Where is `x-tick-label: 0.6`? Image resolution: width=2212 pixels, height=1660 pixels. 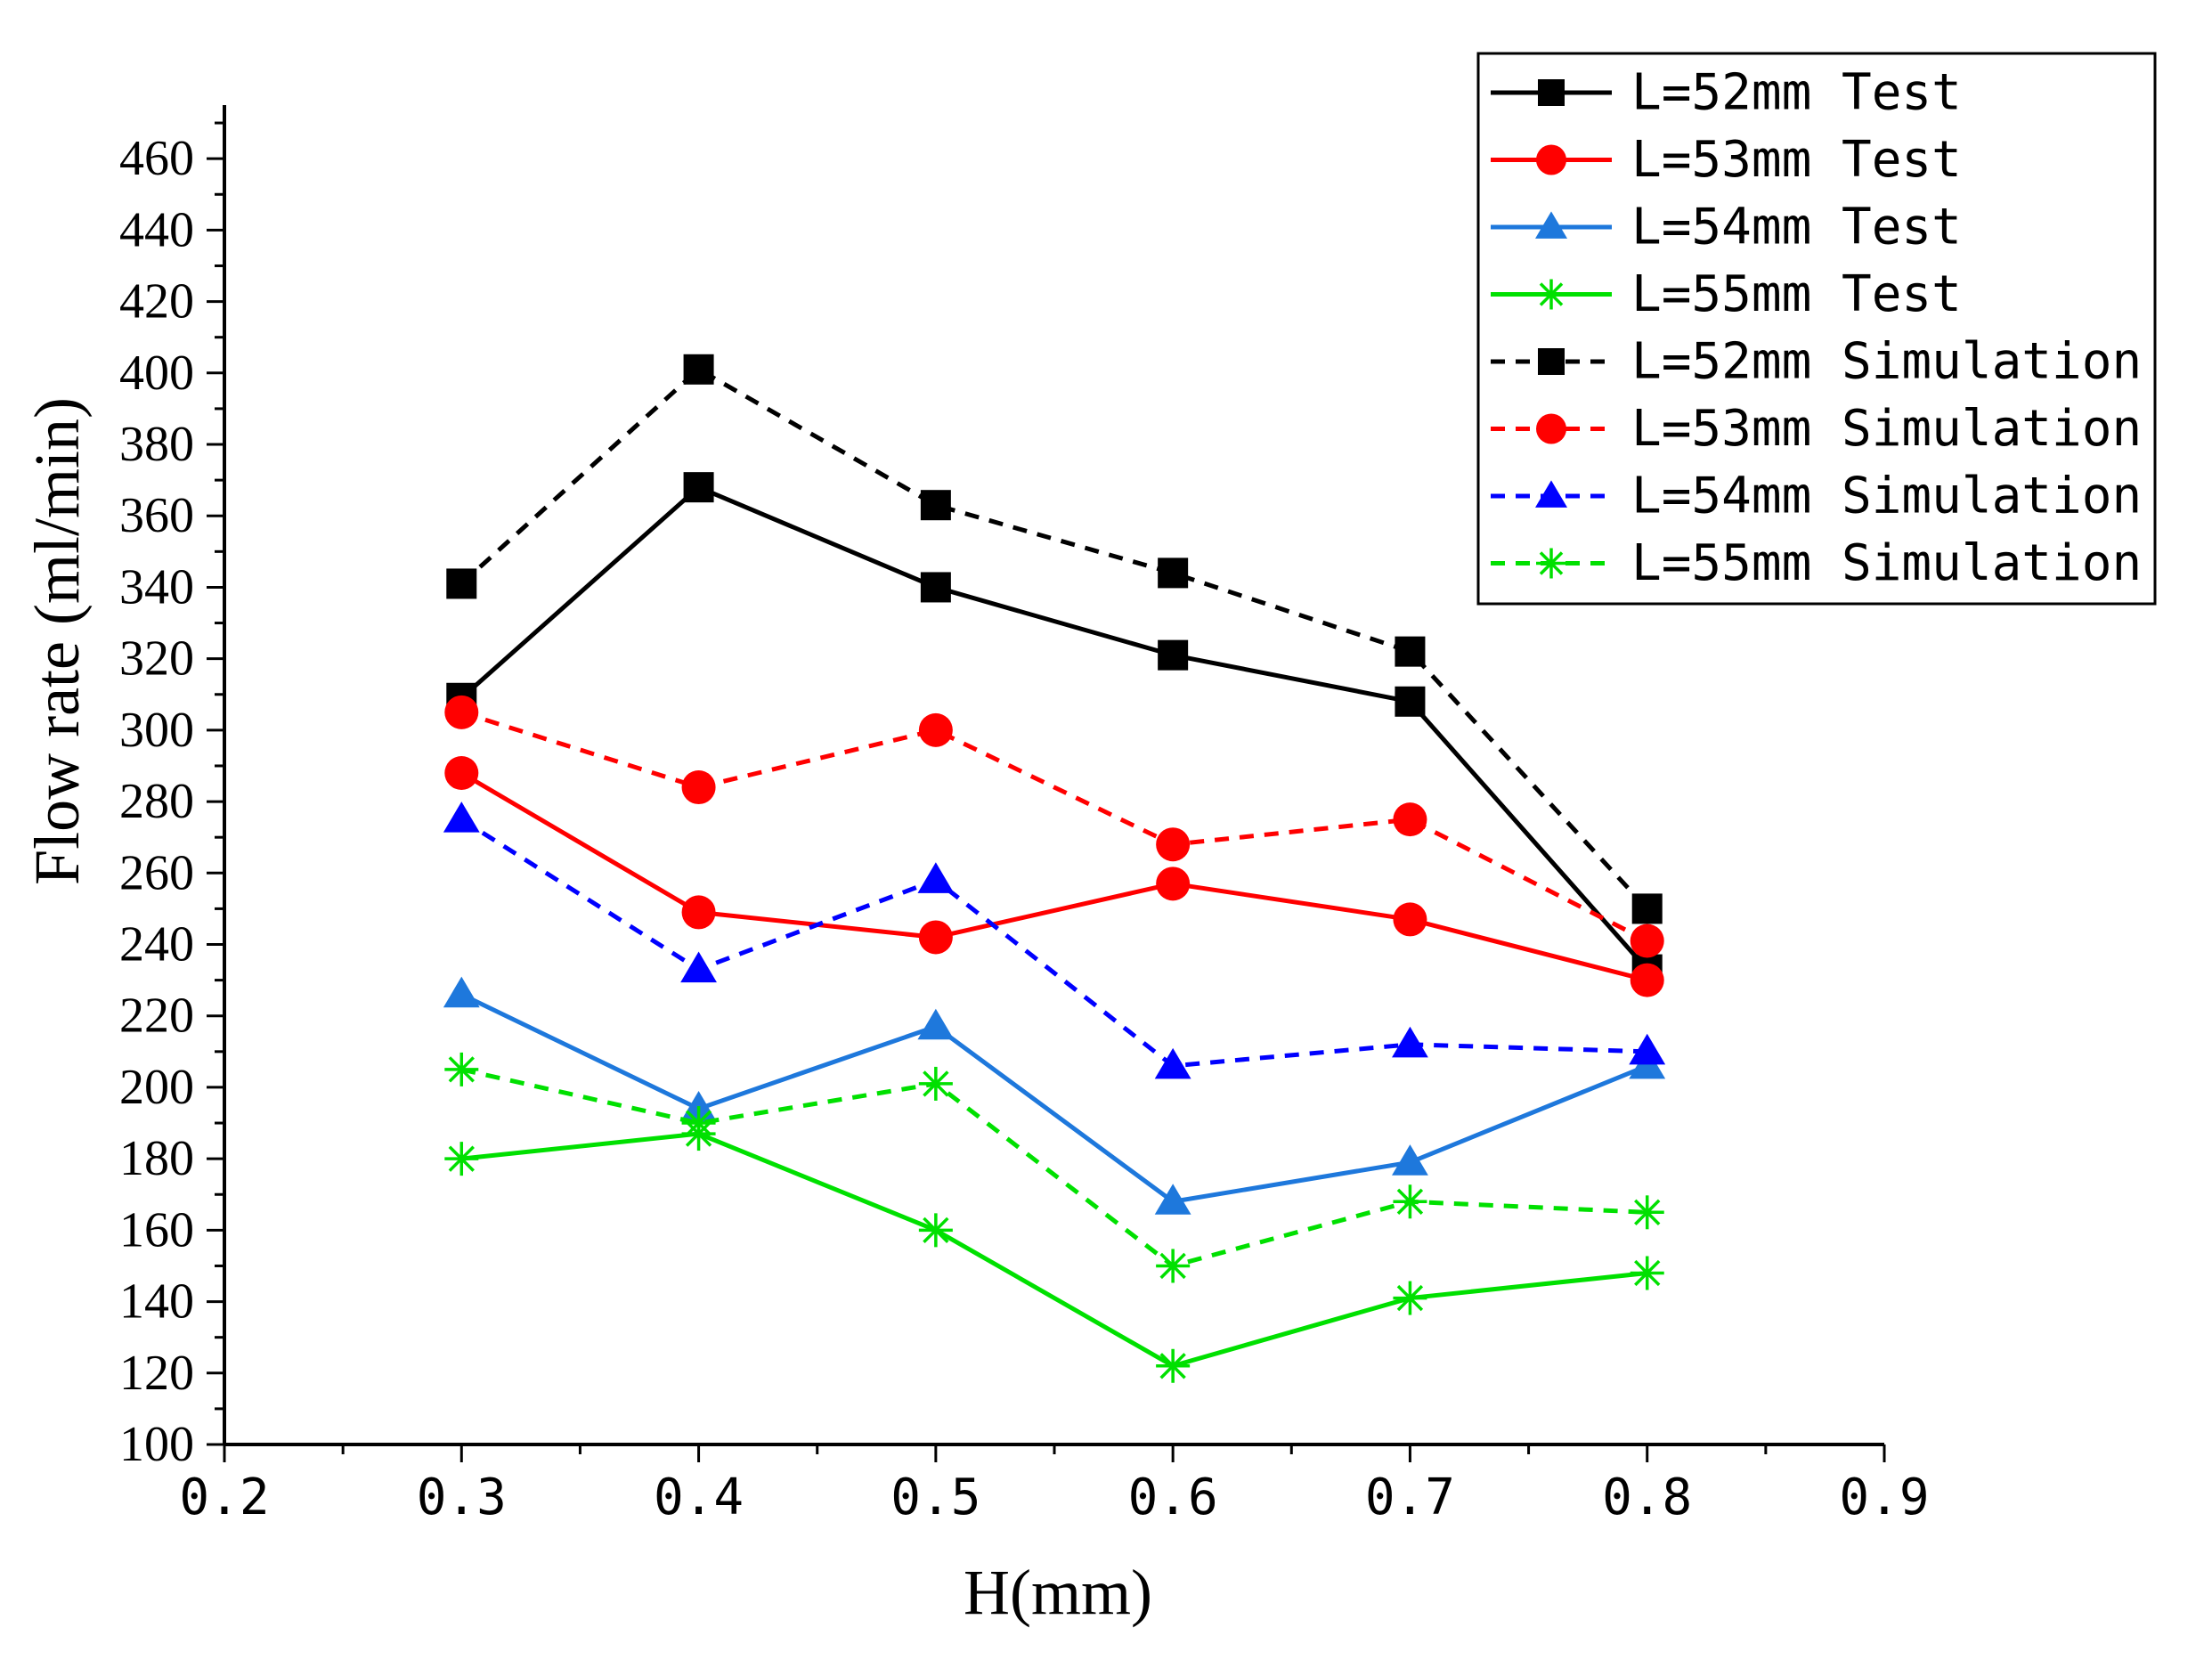
x-tick-label: 0.6 is located at coordinates (1173, 1497).